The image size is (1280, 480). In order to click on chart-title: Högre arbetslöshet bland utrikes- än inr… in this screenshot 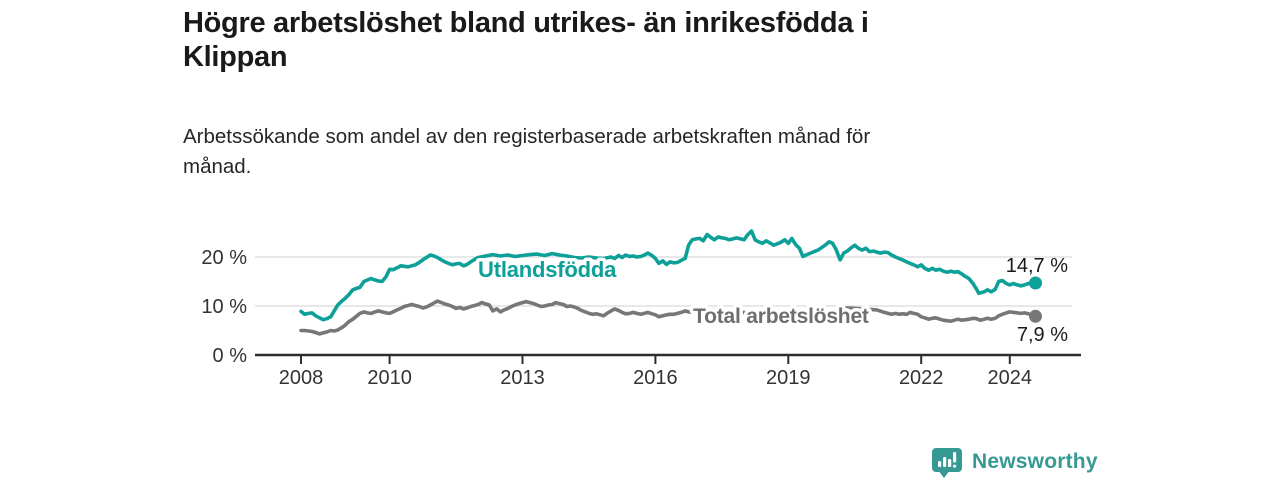, I will do `click(643, 40)`.